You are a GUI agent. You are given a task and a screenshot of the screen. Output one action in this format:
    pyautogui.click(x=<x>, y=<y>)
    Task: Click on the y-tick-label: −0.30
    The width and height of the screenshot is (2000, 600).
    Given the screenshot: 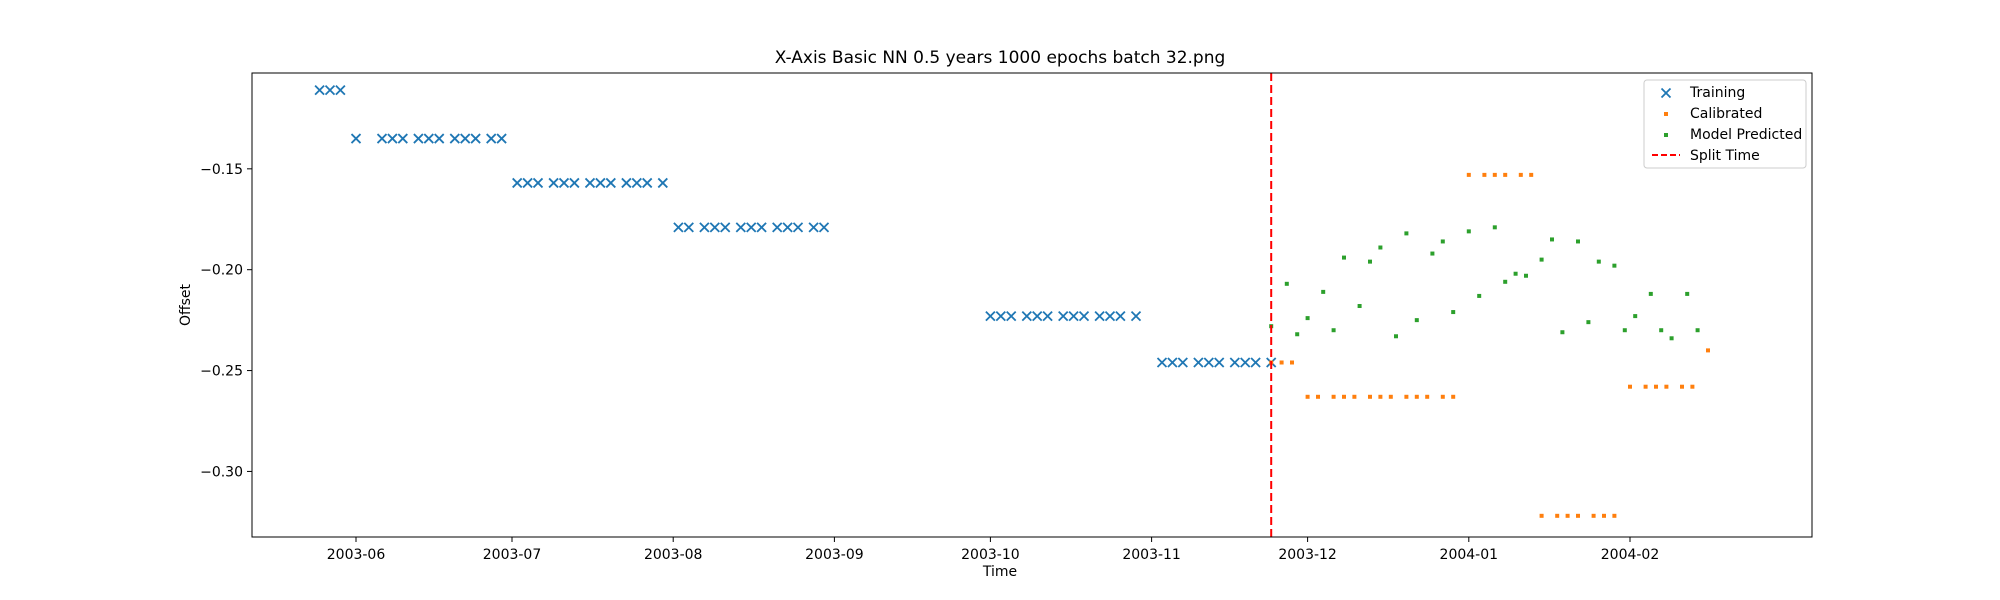 What is the action you would take?
    pyautogui.click(x=221, y=472)
    